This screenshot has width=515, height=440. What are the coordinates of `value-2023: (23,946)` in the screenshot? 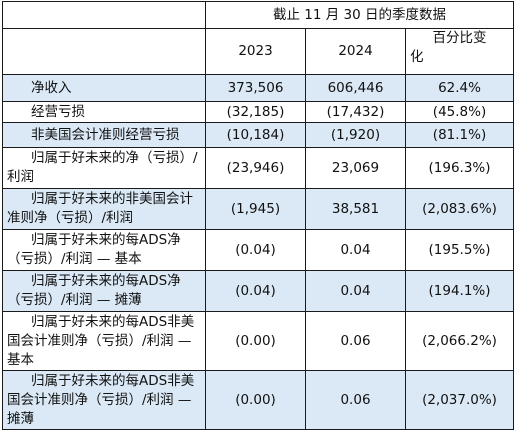 It's located at (255, 168).